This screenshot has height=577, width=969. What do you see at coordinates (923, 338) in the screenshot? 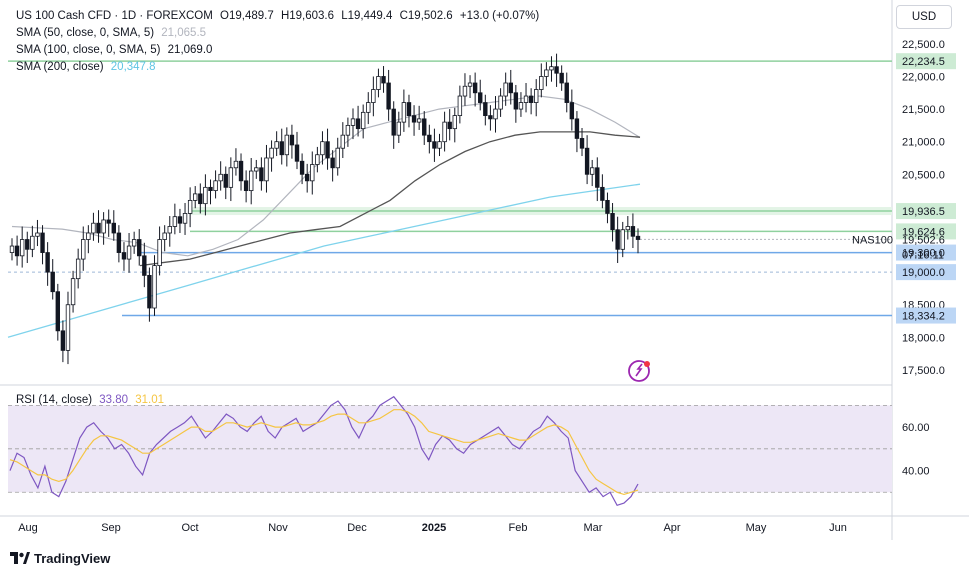
I see `y-tick-label: 18,000.0` at bounding box center [923, 338].